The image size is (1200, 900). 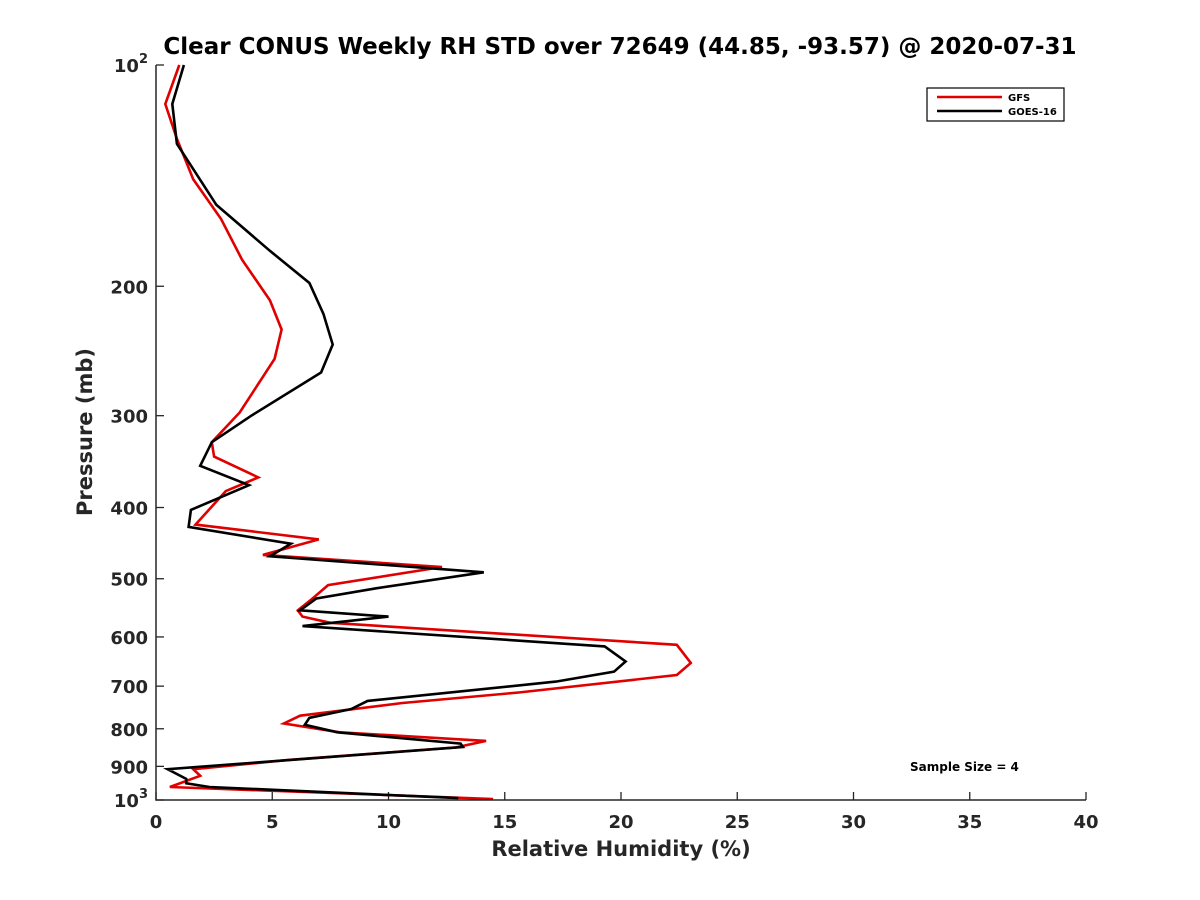 I want to click on y-tick-label: 600, so click(x=129, y=638).